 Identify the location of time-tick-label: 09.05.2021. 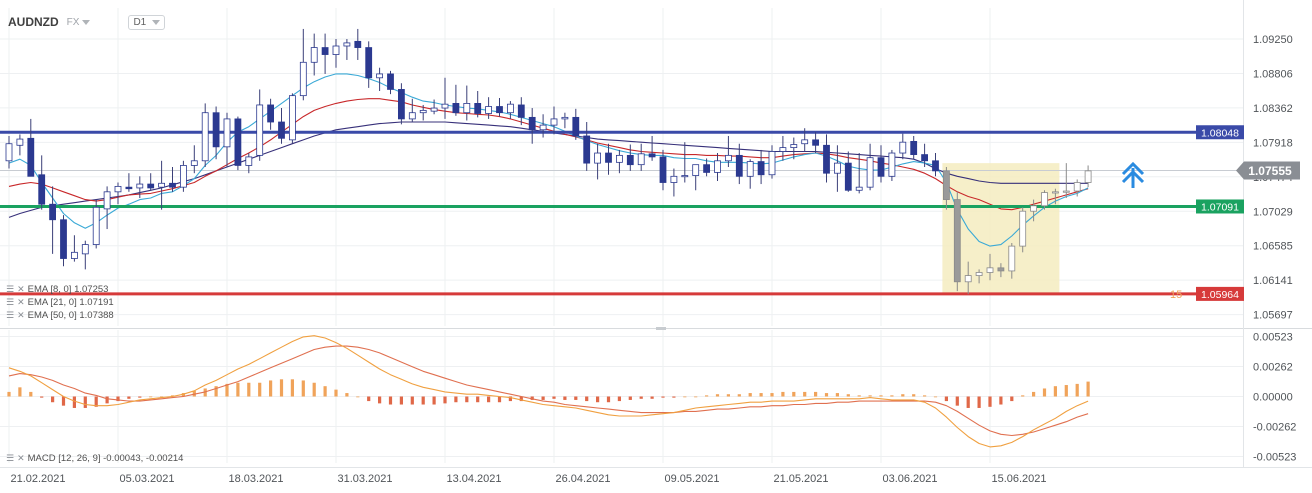
(691, 479).